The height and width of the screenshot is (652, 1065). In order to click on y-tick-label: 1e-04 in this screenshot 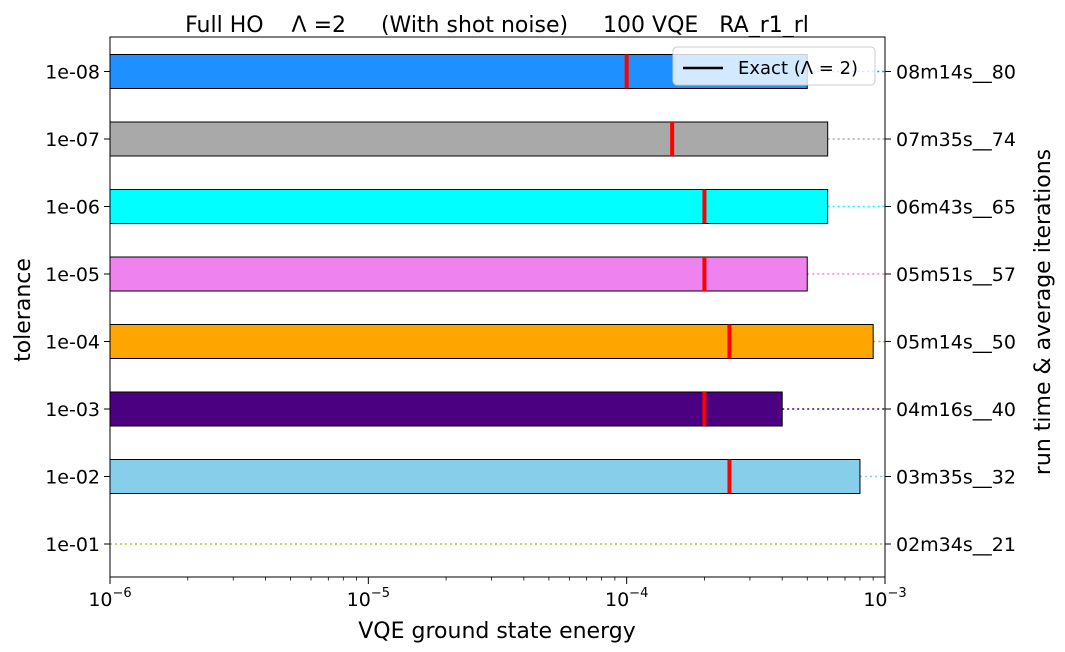, I will do `click(72, 343)`.